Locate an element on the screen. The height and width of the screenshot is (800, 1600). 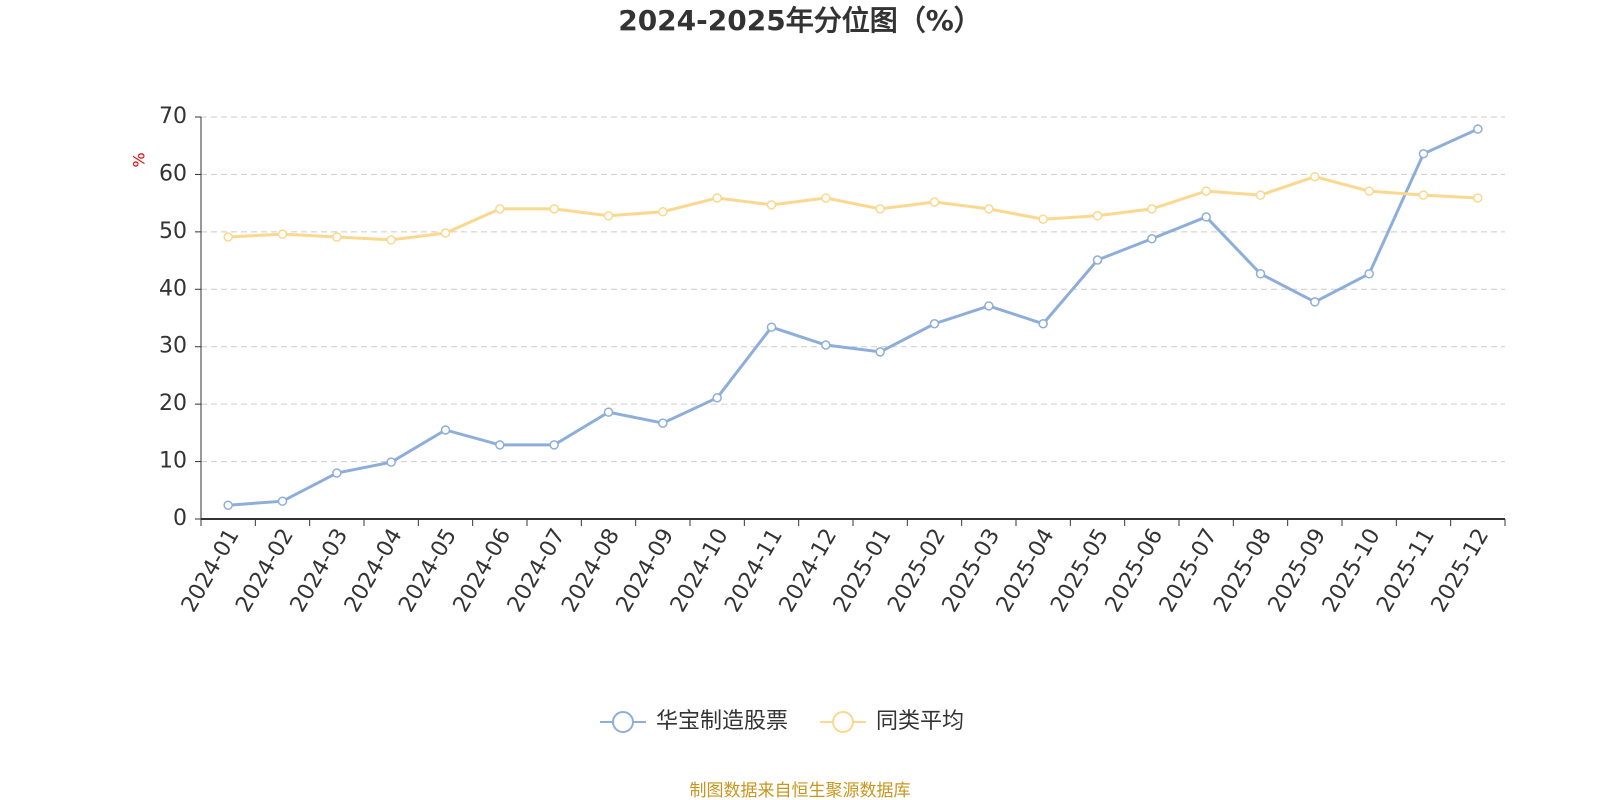
legend-label: 同类平均 is located at coordinates (920, 721).